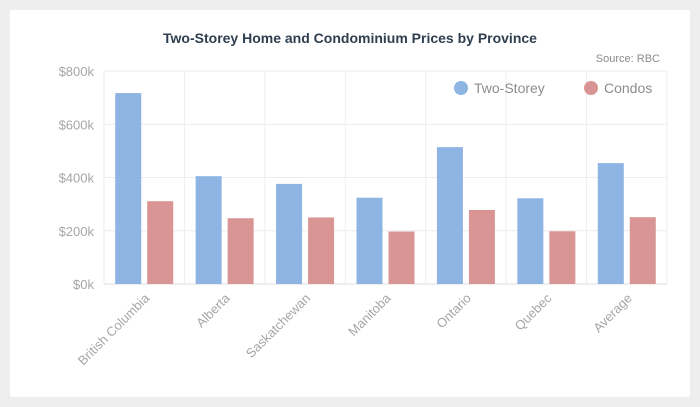 The height and width of the screenshot is (407, 700). I want to click on x-tick-label: British Columbia, so click(114, 329).